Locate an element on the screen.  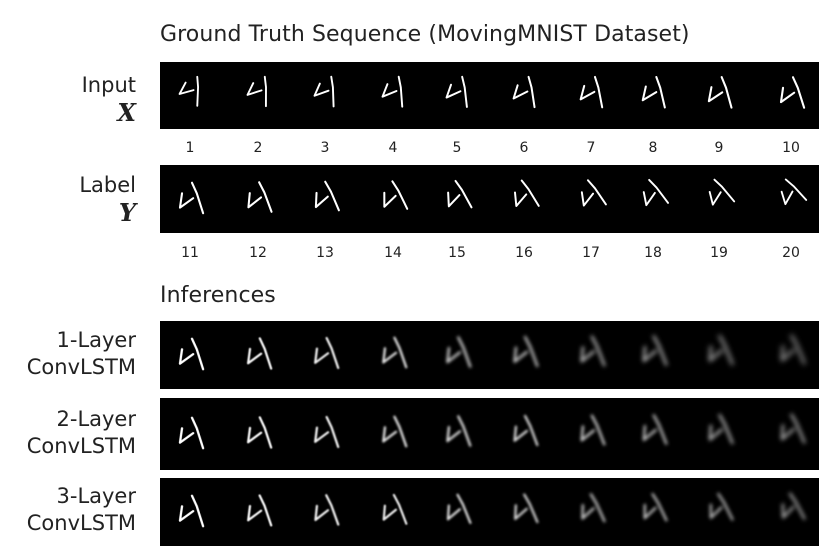
frame-number: 3 is located at coordinates (325, 148).